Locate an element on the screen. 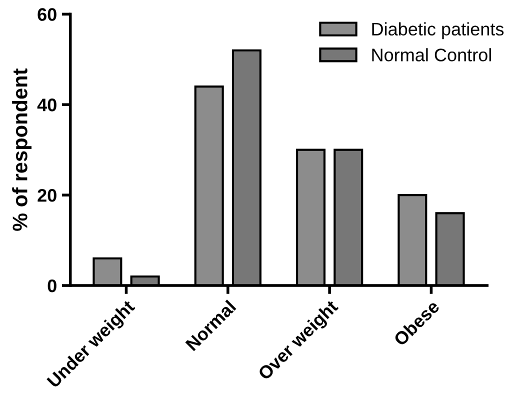  y-tick-label: 0 is located at coordinates (52, 285).